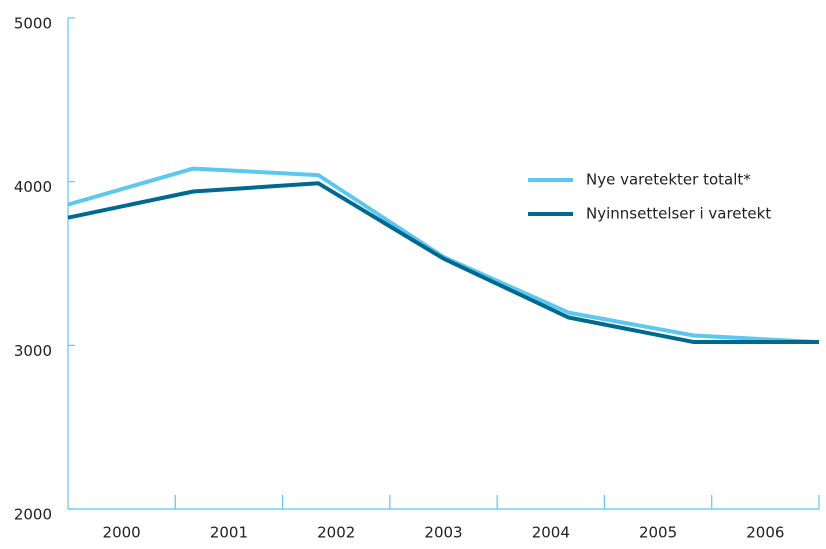 This screenshot has height=549, width=826. I want to click on y-tick-label: 2000, so click(33, 515).